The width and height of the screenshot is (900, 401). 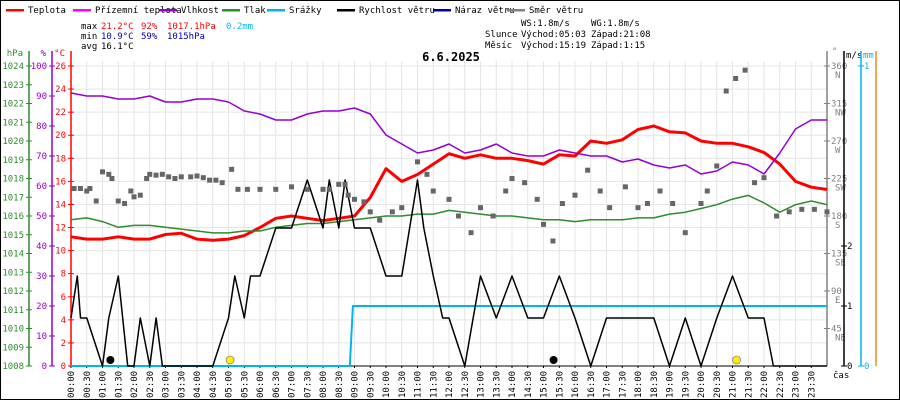 I want to click on stats-avg-temp: 16.1°C, so click(x=117, y=47).